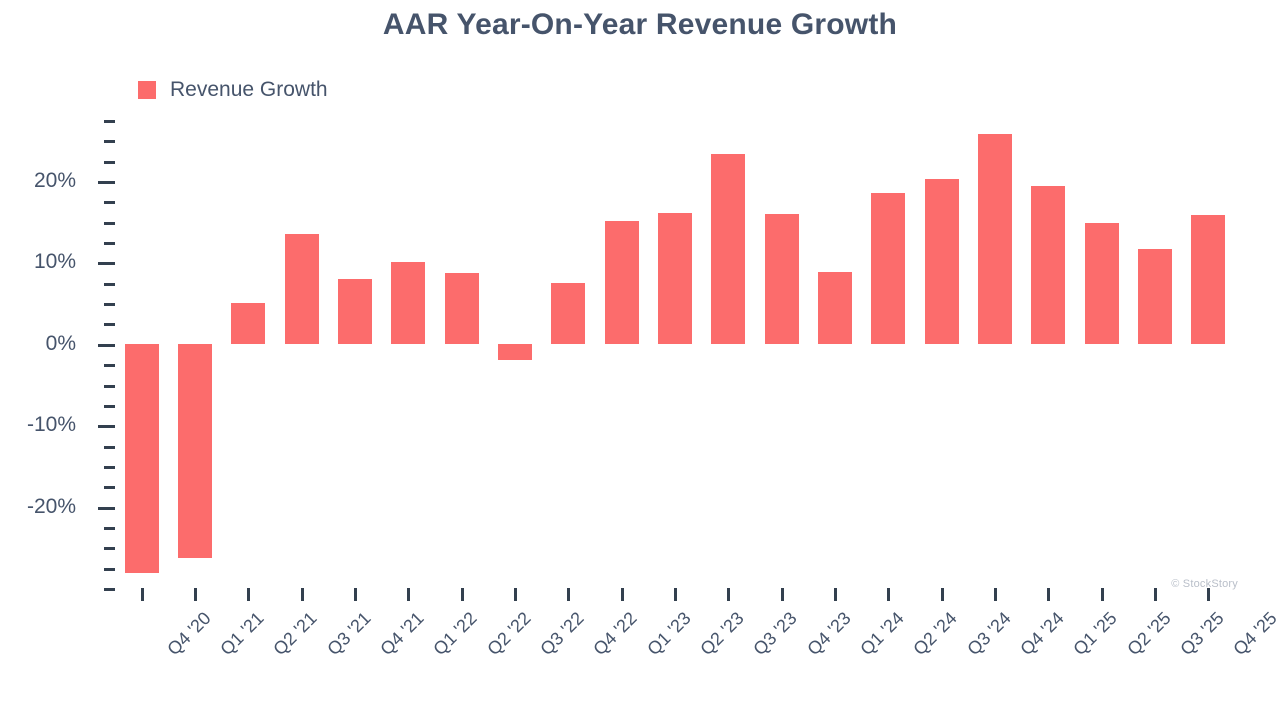 The width and height of the screenshot is (1280, 720). What do you see at coordinates (935, 634) in the screenshot?
I see `x-axis-tick-label: Q2 '24` at bounding box center [935, 634].